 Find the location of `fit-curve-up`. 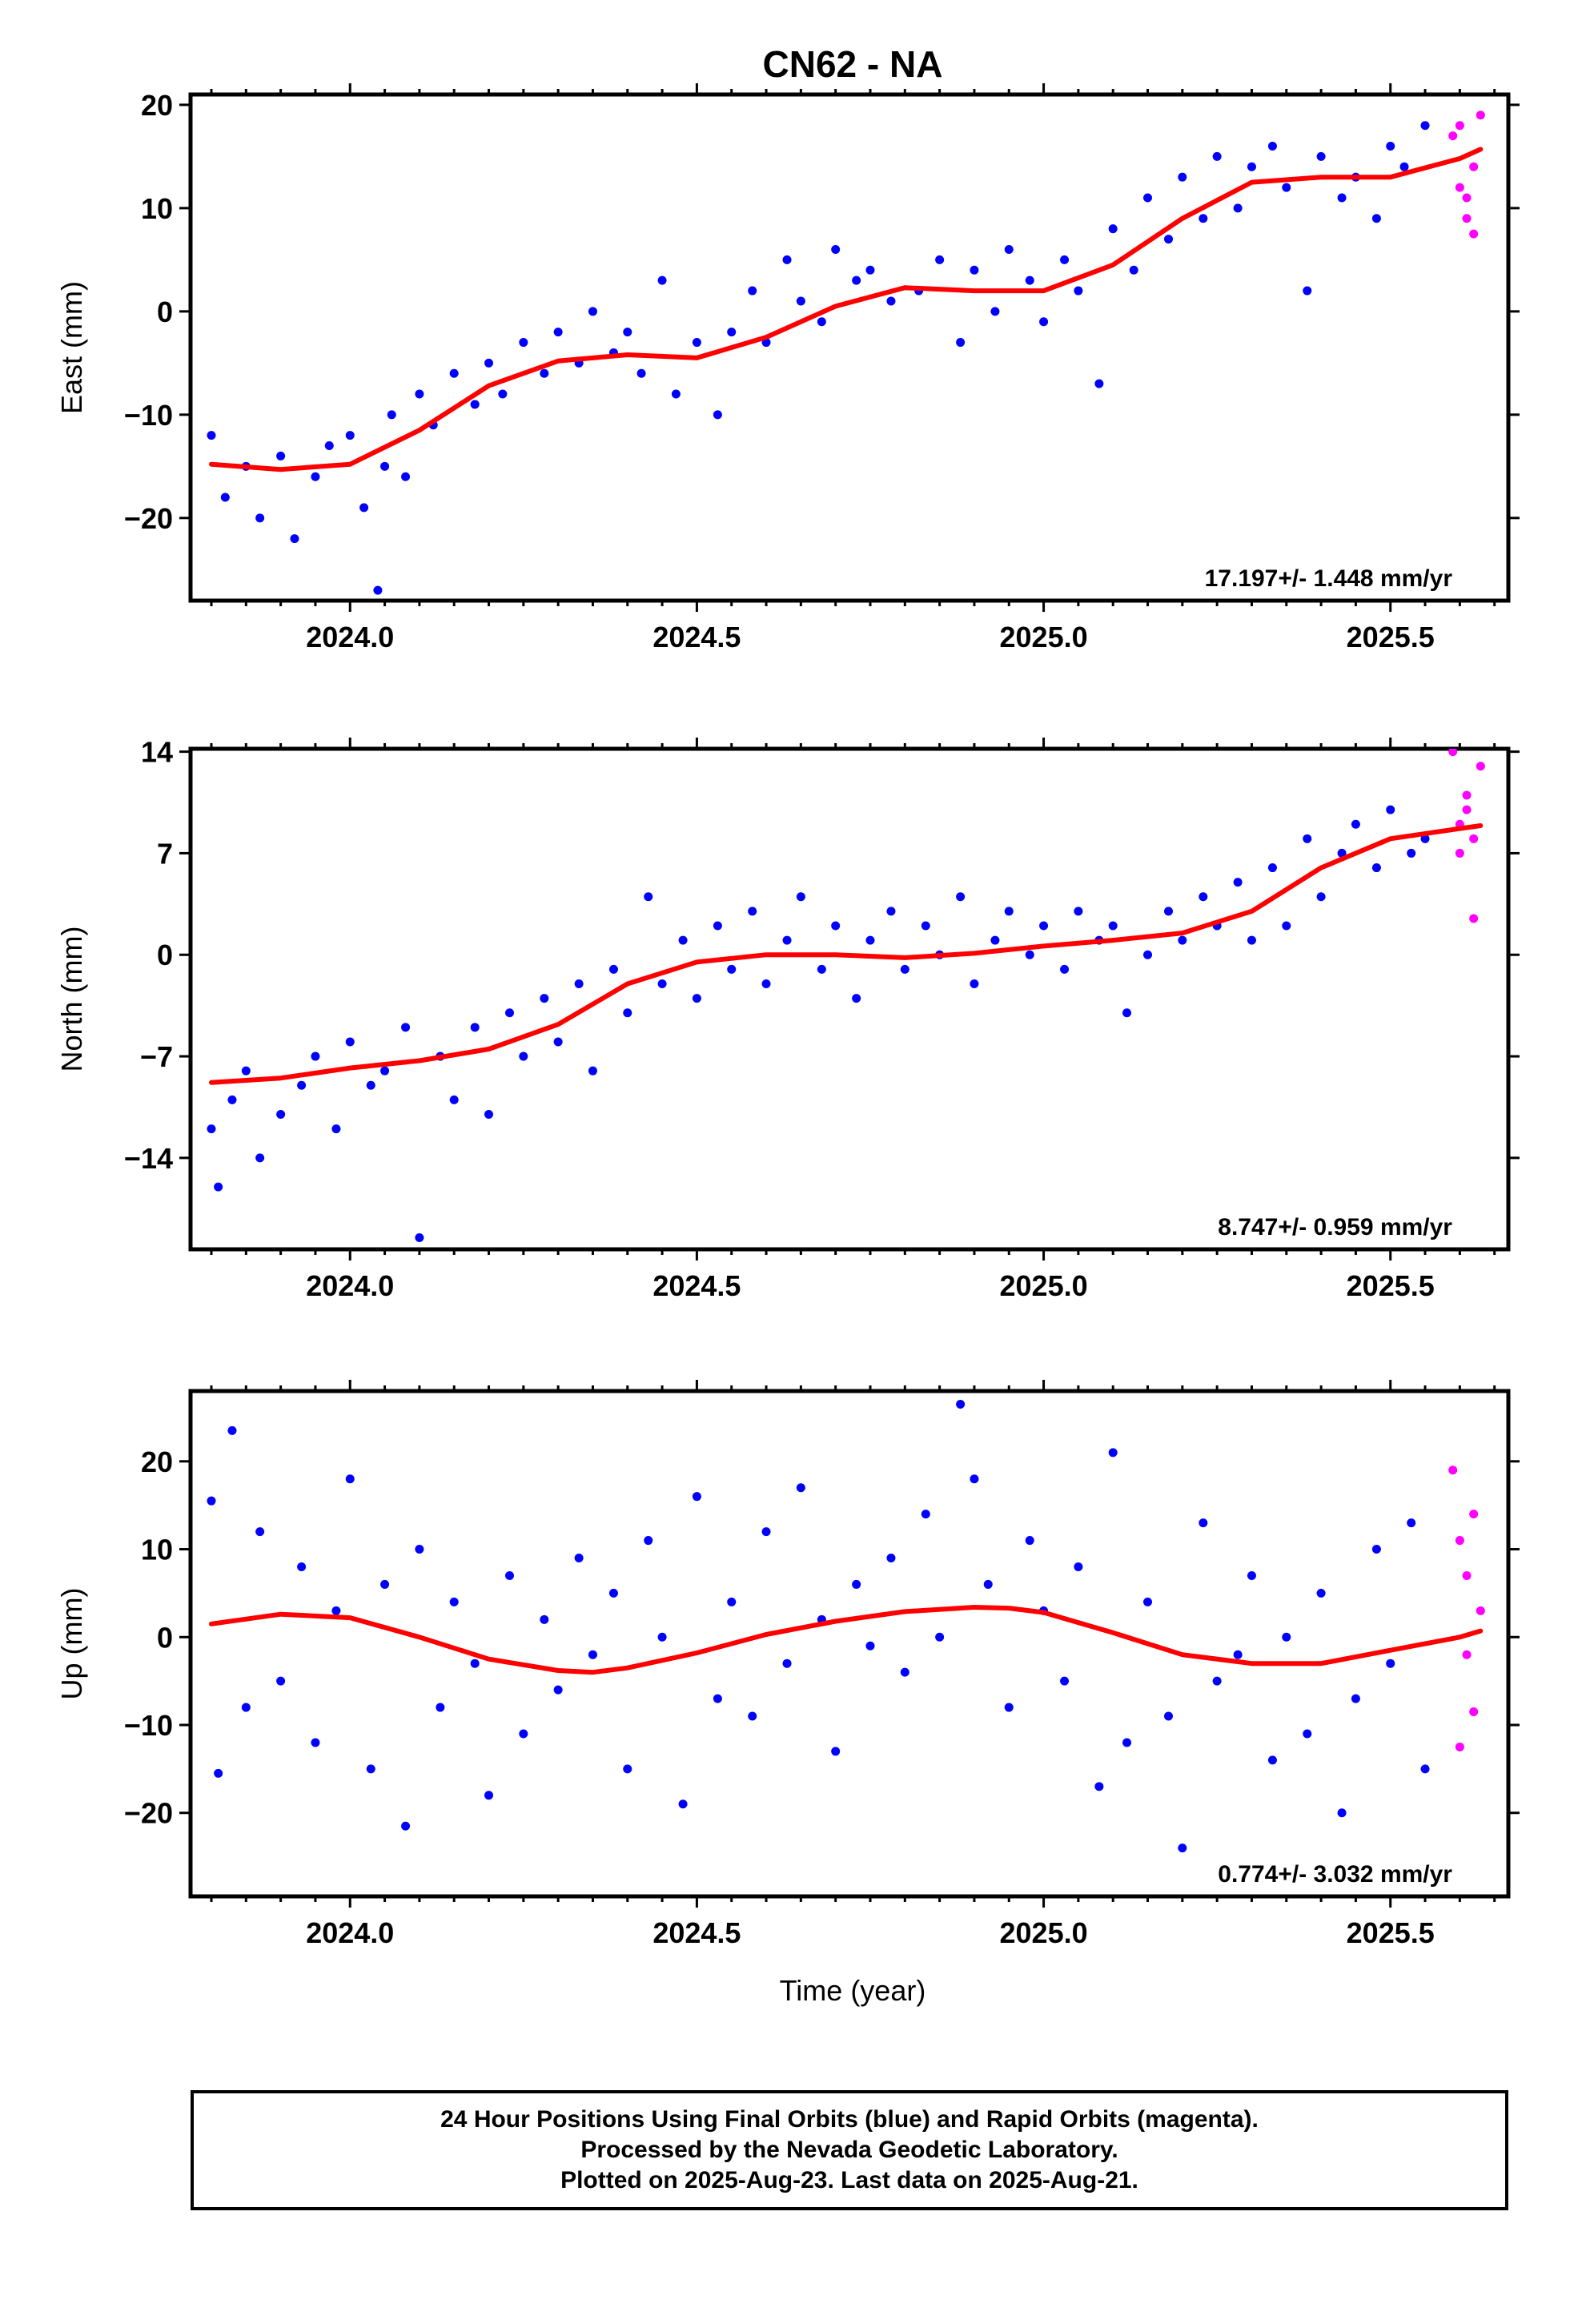

fit-curve-up is located at coordinates (847, 1640).